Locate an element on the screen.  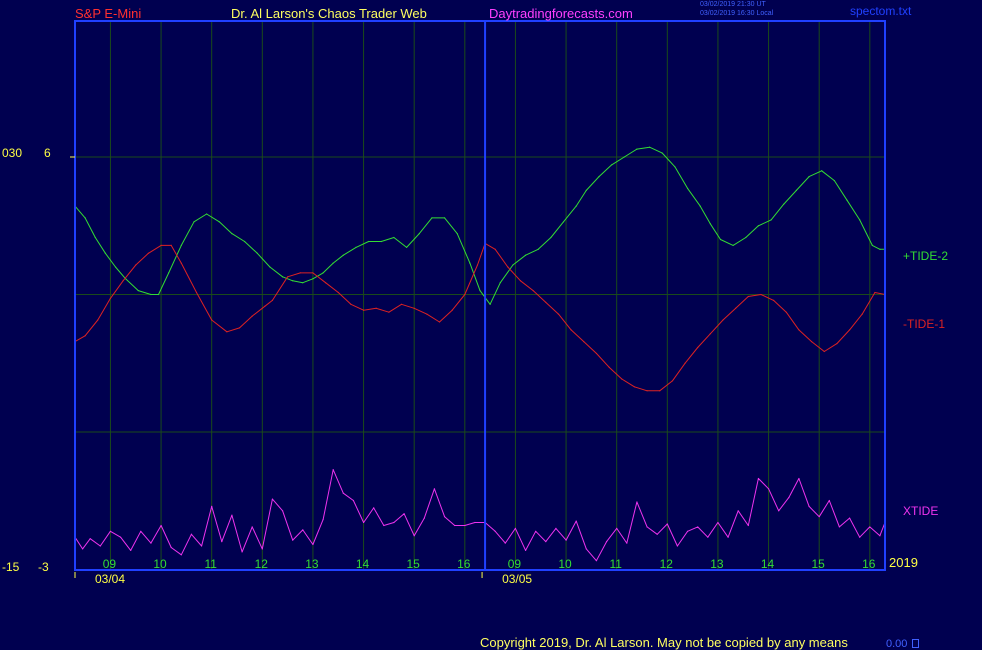
corner-box-icon is located at coordinates (916, 643).